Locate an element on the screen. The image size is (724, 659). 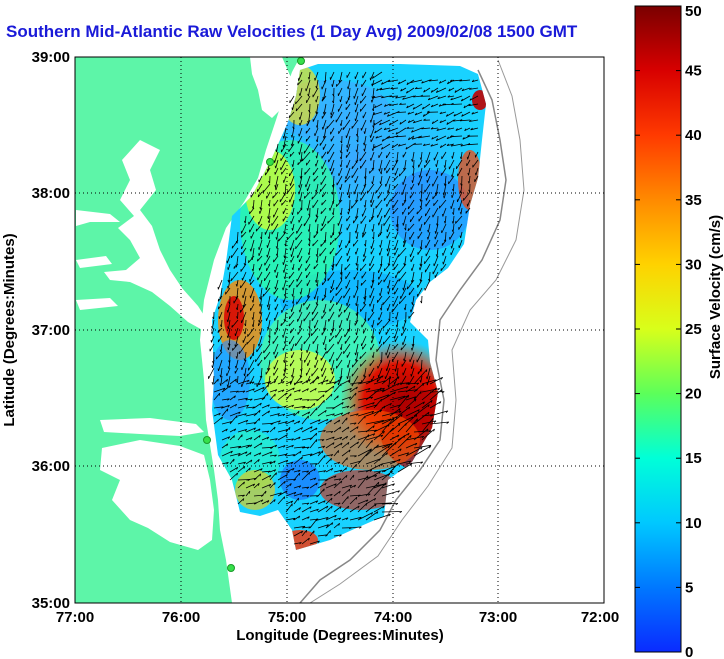
x-tick-label: 76:00 is located at coordinates (181, 617).